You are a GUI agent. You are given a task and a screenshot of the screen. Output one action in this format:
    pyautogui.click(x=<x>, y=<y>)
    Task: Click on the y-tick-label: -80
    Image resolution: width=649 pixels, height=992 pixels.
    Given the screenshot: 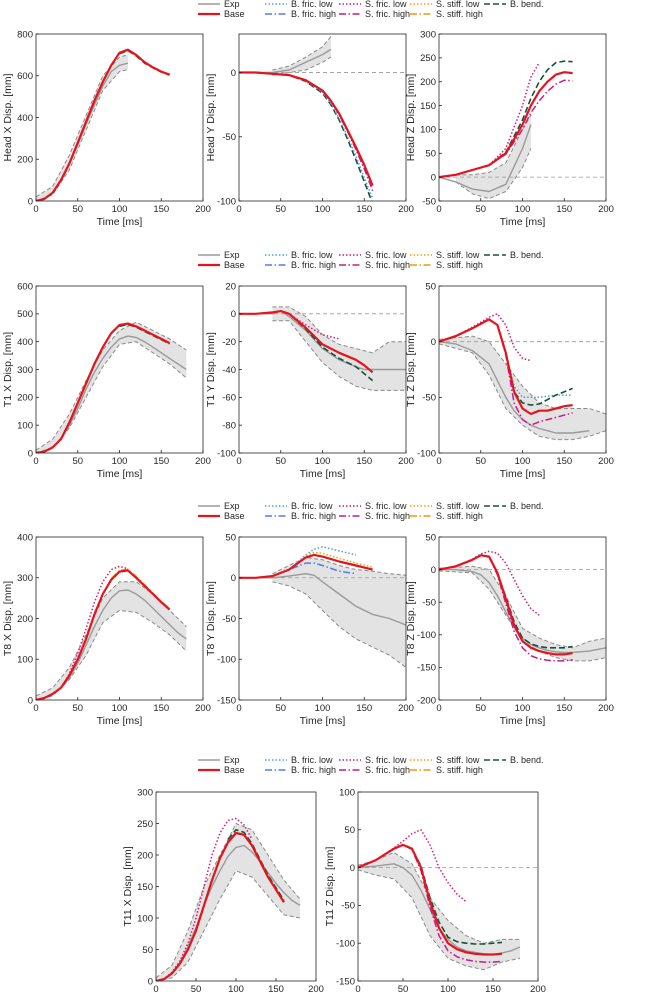 What is the action you would take?
    pyautogui.click(x=229, y=425)
    